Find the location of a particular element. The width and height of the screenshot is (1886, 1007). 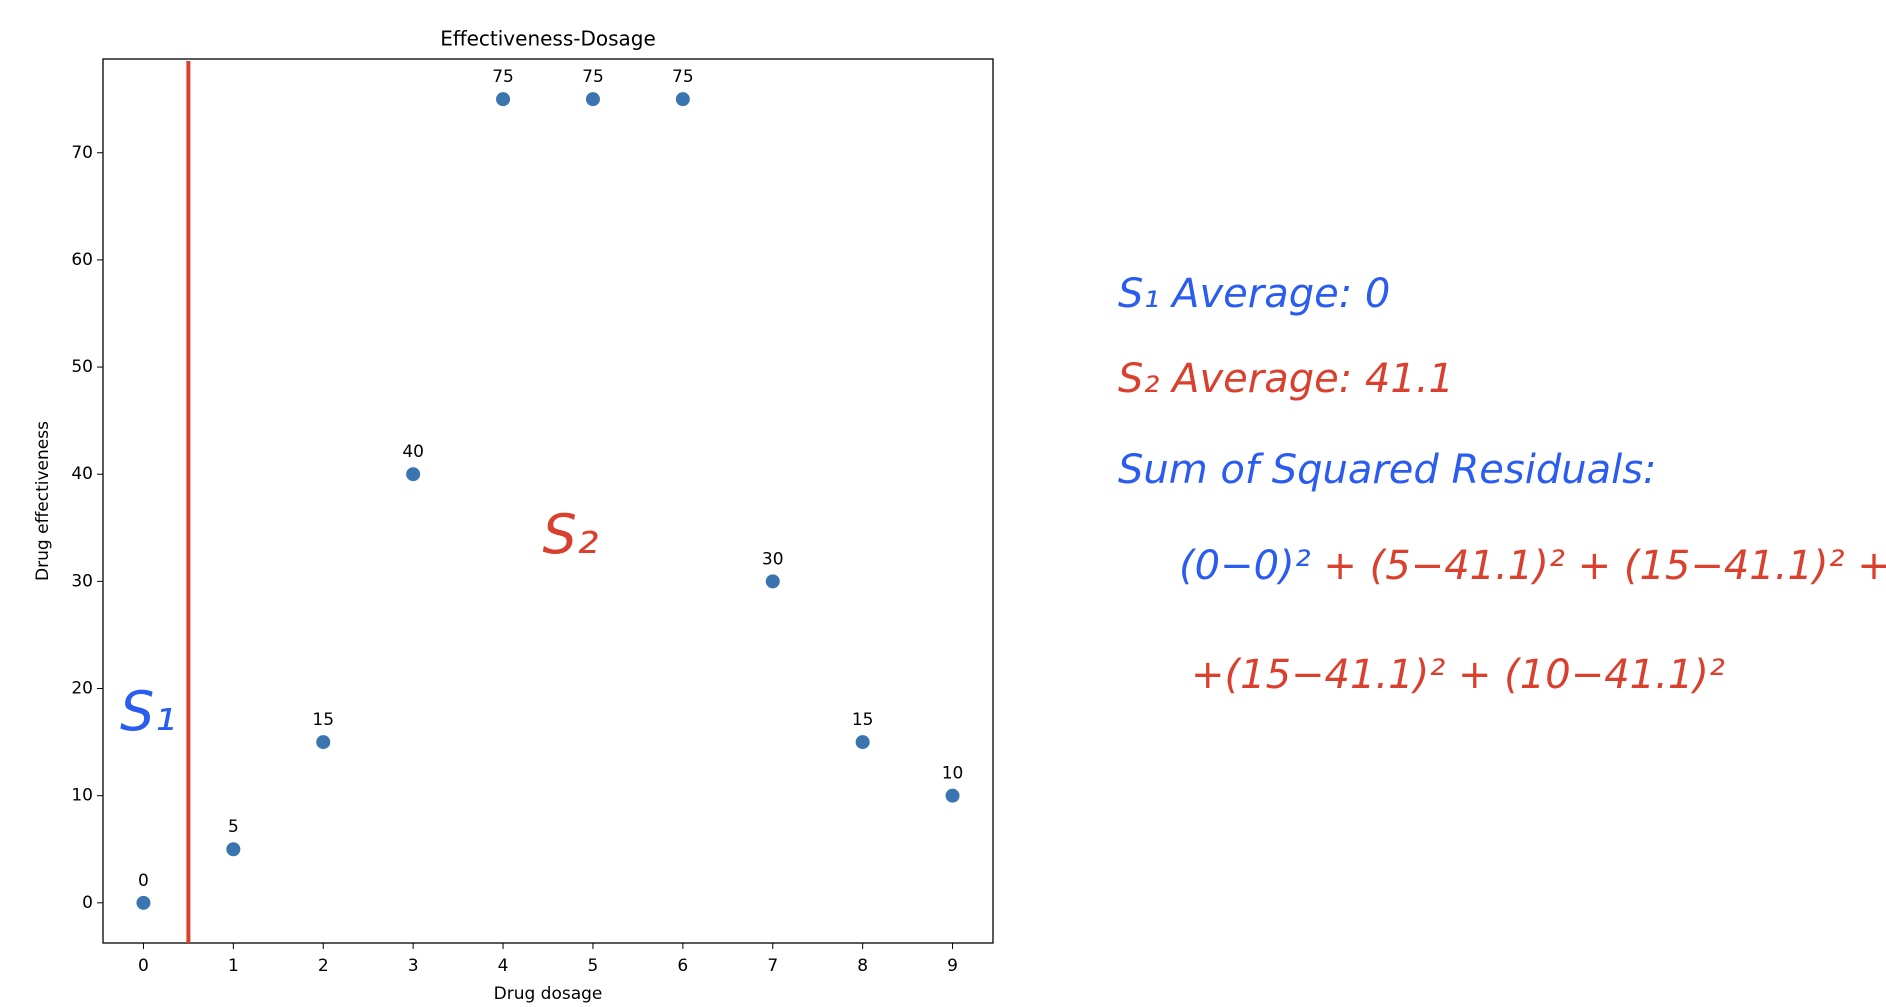

note-line: +(15−41.1)² + (10−41.1)² is located at coordinates (1458, 675).